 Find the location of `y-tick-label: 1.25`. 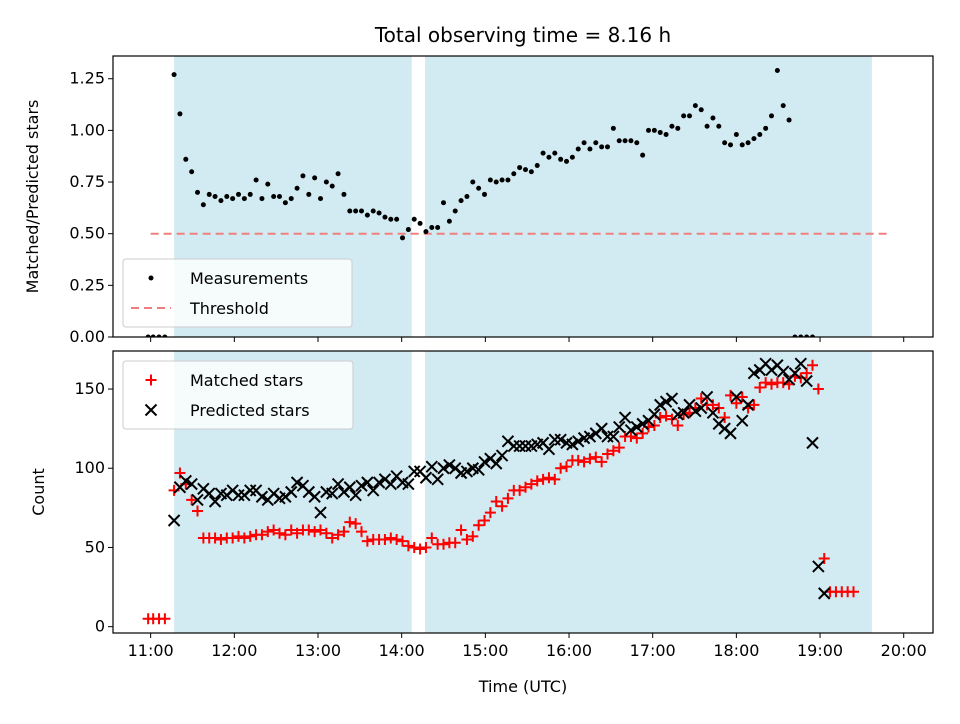

y-tick-label: 1.25 is located at coordinates (87, 78).